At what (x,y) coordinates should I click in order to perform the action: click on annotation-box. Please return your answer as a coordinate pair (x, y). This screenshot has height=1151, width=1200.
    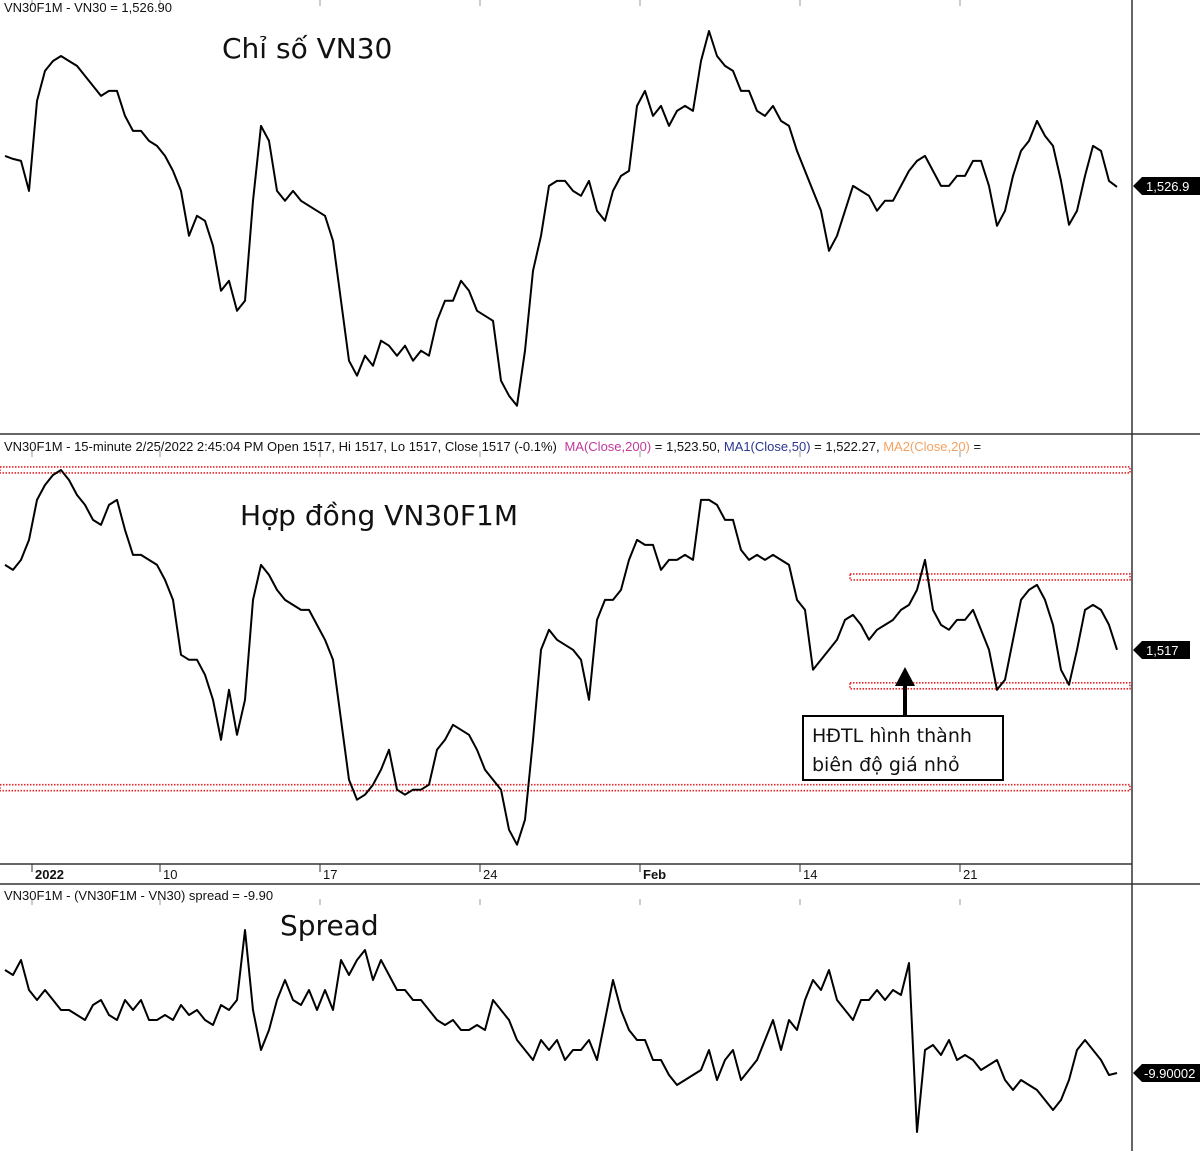
    Looking at the image, I should click on (903, 748).